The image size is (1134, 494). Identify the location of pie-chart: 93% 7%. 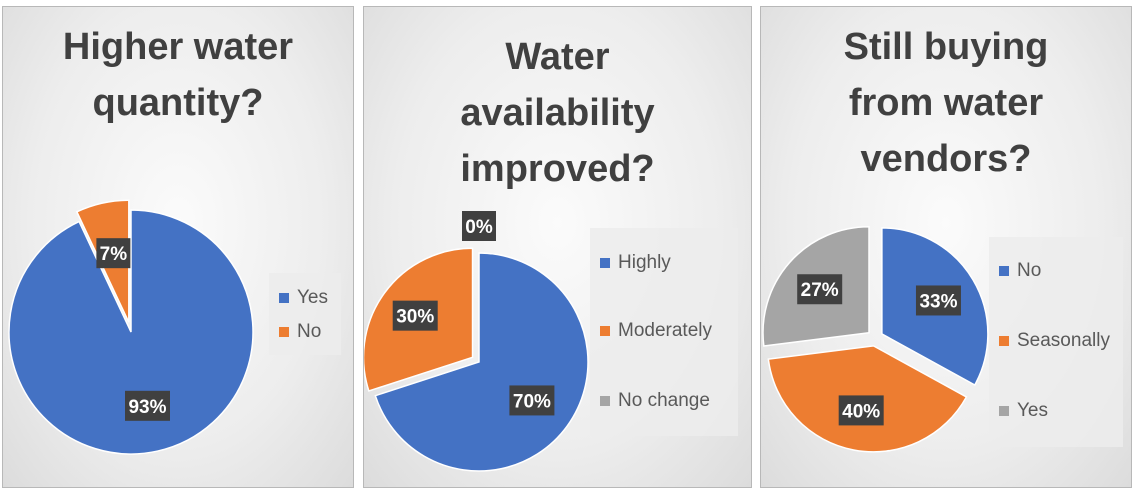
(131, 327).